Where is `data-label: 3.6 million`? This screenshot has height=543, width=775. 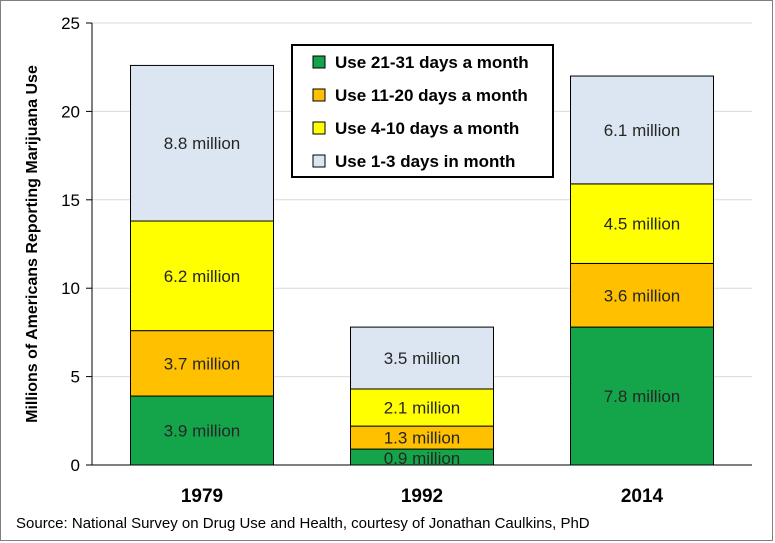
data-label: 3.6 million is located at coordinates (642, 295).